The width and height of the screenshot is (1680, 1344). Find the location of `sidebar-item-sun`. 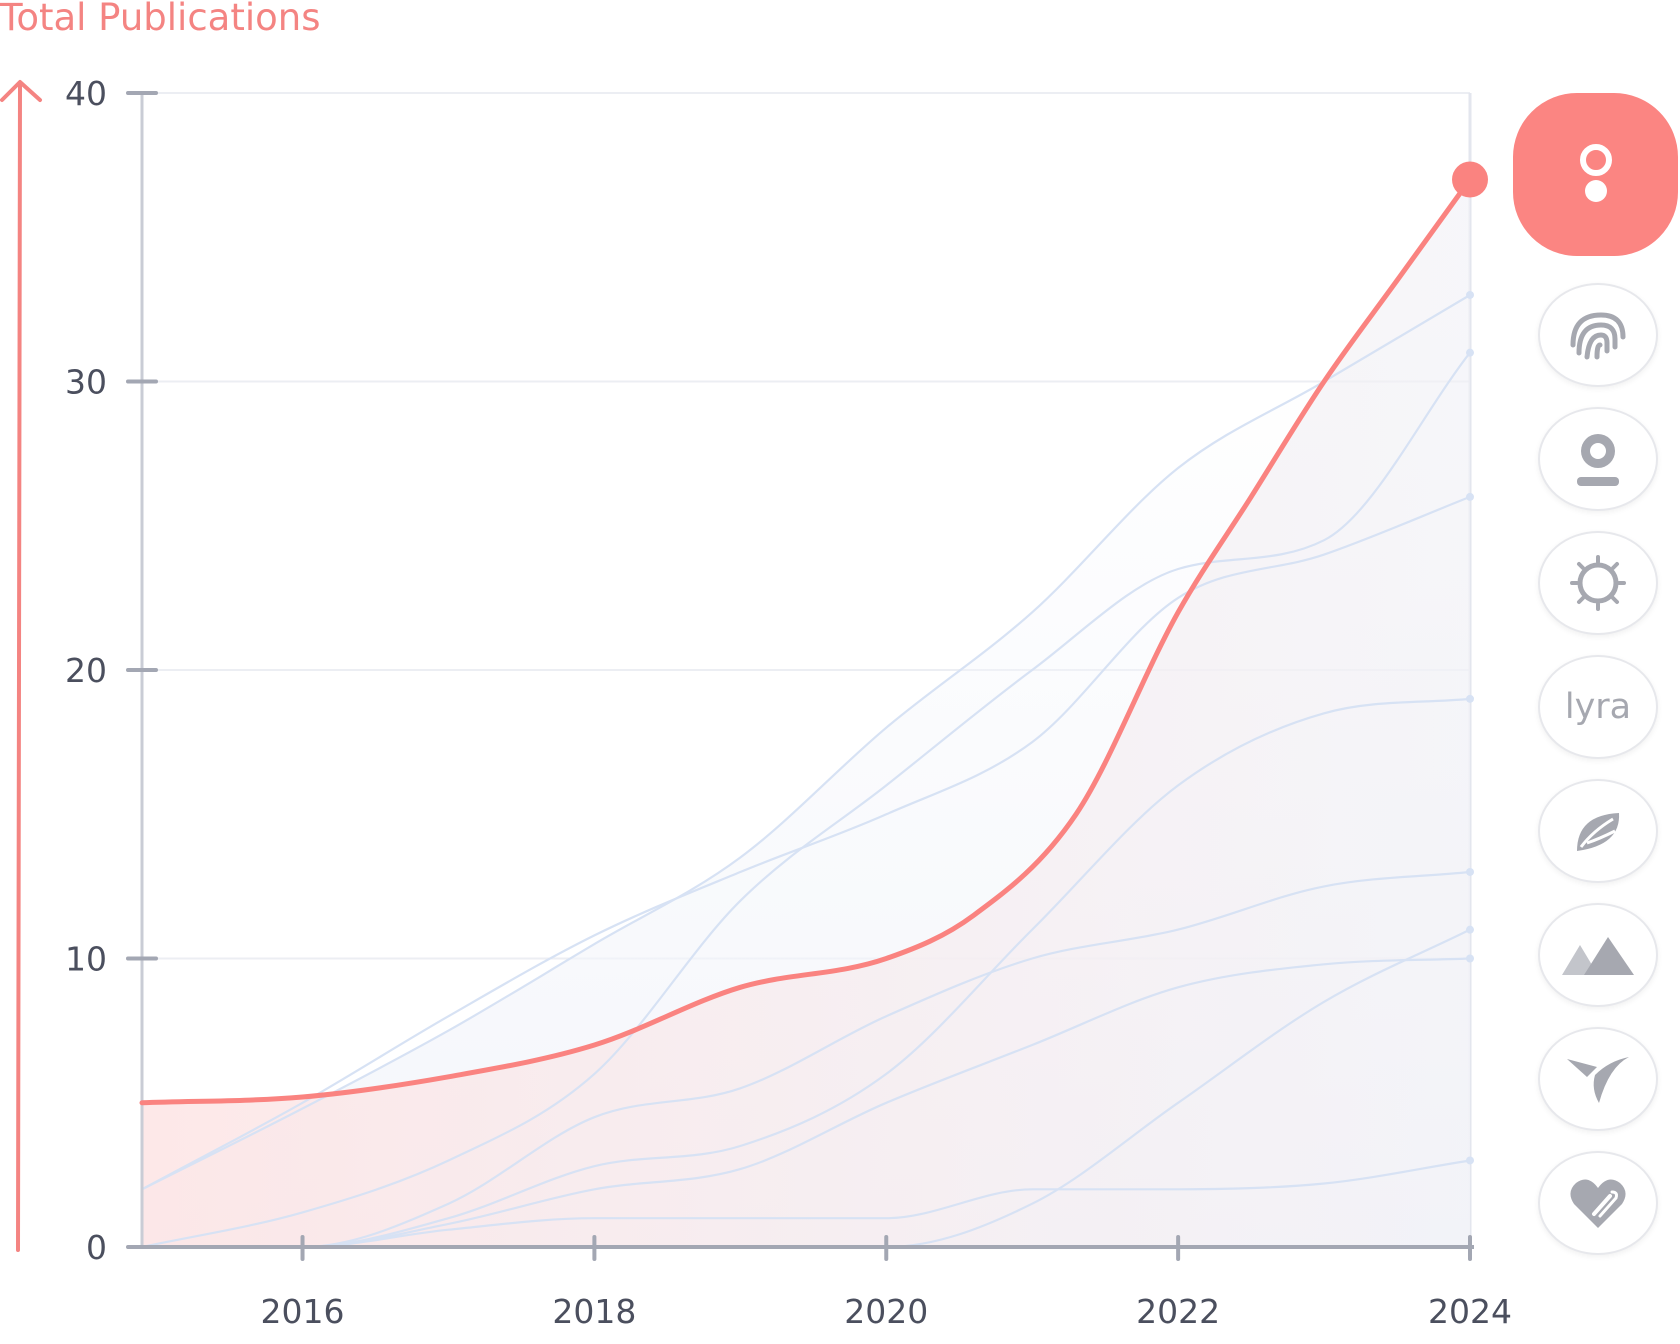

sidebar-item-sun is located at coordinates (1598, 583).